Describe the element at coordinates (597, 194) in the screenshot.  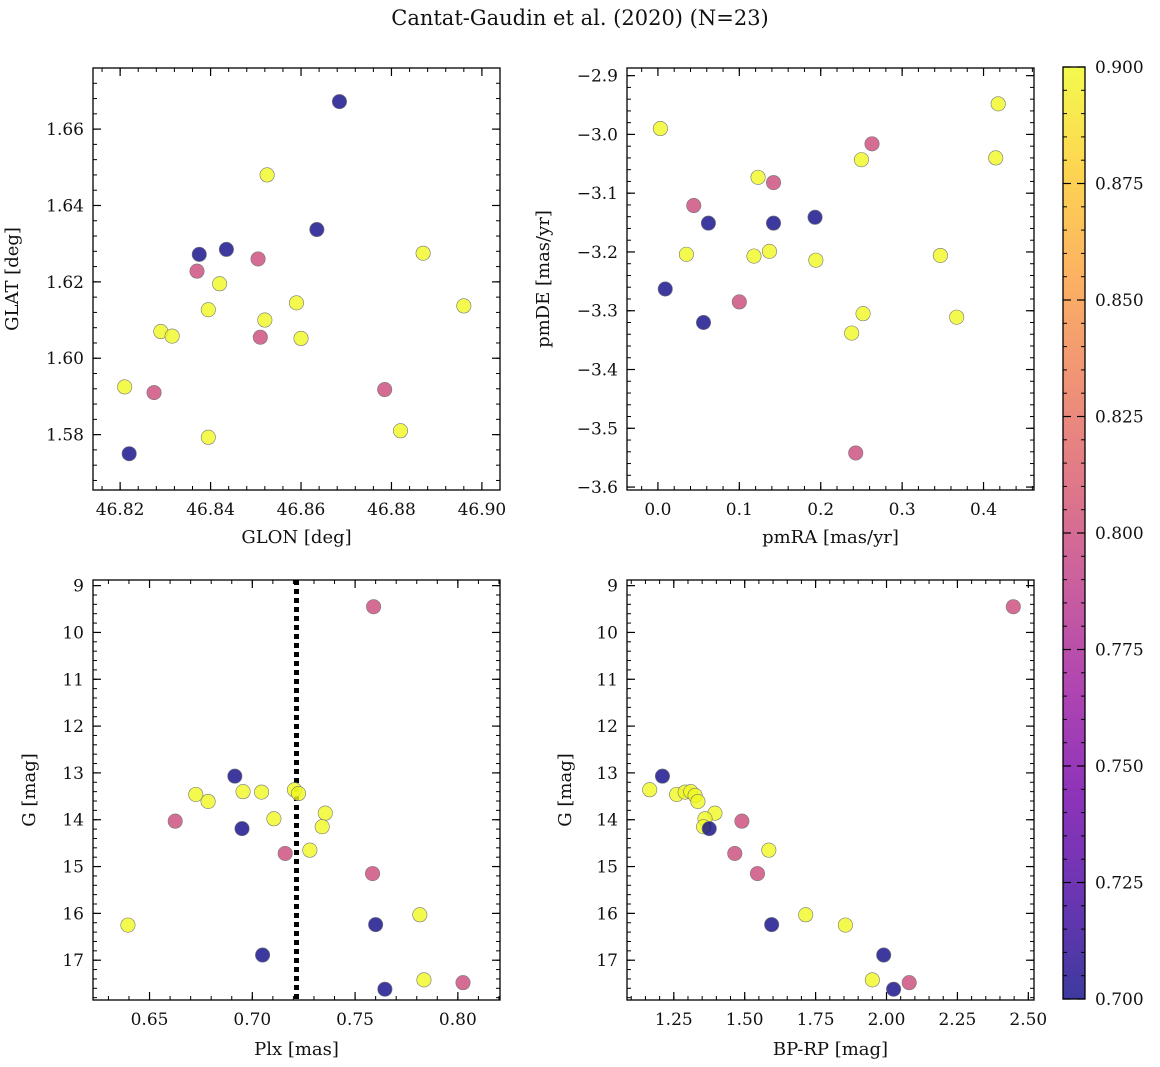
I see `y-tick-label: −3.1` at that location.